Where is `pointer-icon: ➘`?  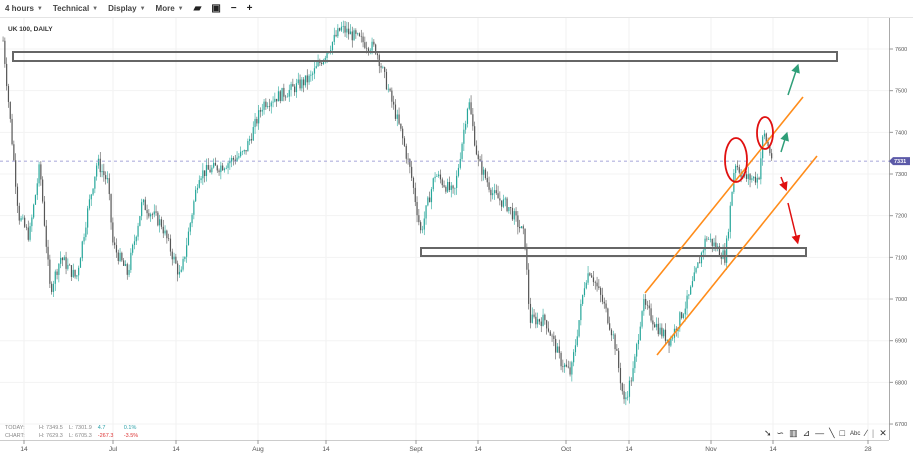
pointer-icon: ➘ is located at coordinates (768, 433).